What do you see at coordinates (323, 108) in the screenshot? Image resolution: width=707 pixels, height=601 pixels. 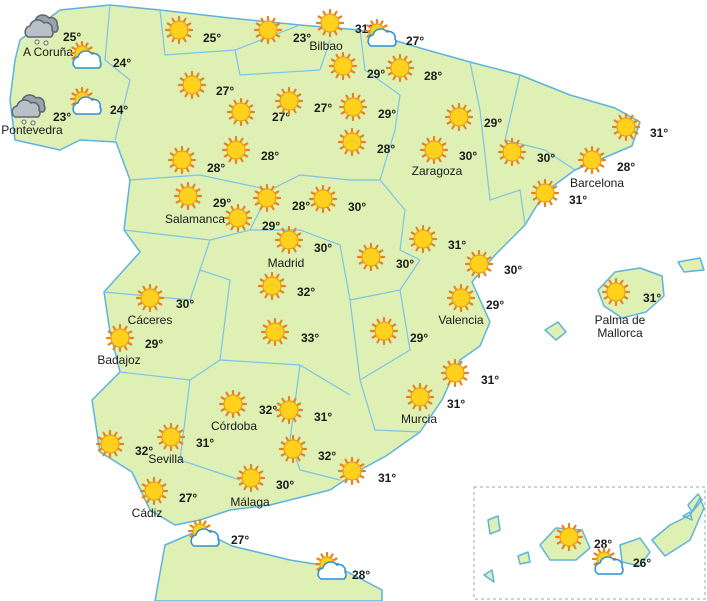 I see `temperature: 27°` at bounding box center [323, 108].